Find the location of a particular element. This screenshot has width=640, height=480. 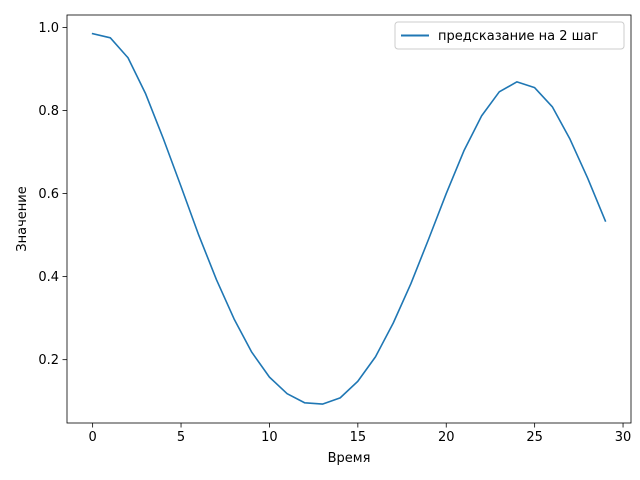

legend: предсказание на 2 шаг is located at coordinates (509, 35).